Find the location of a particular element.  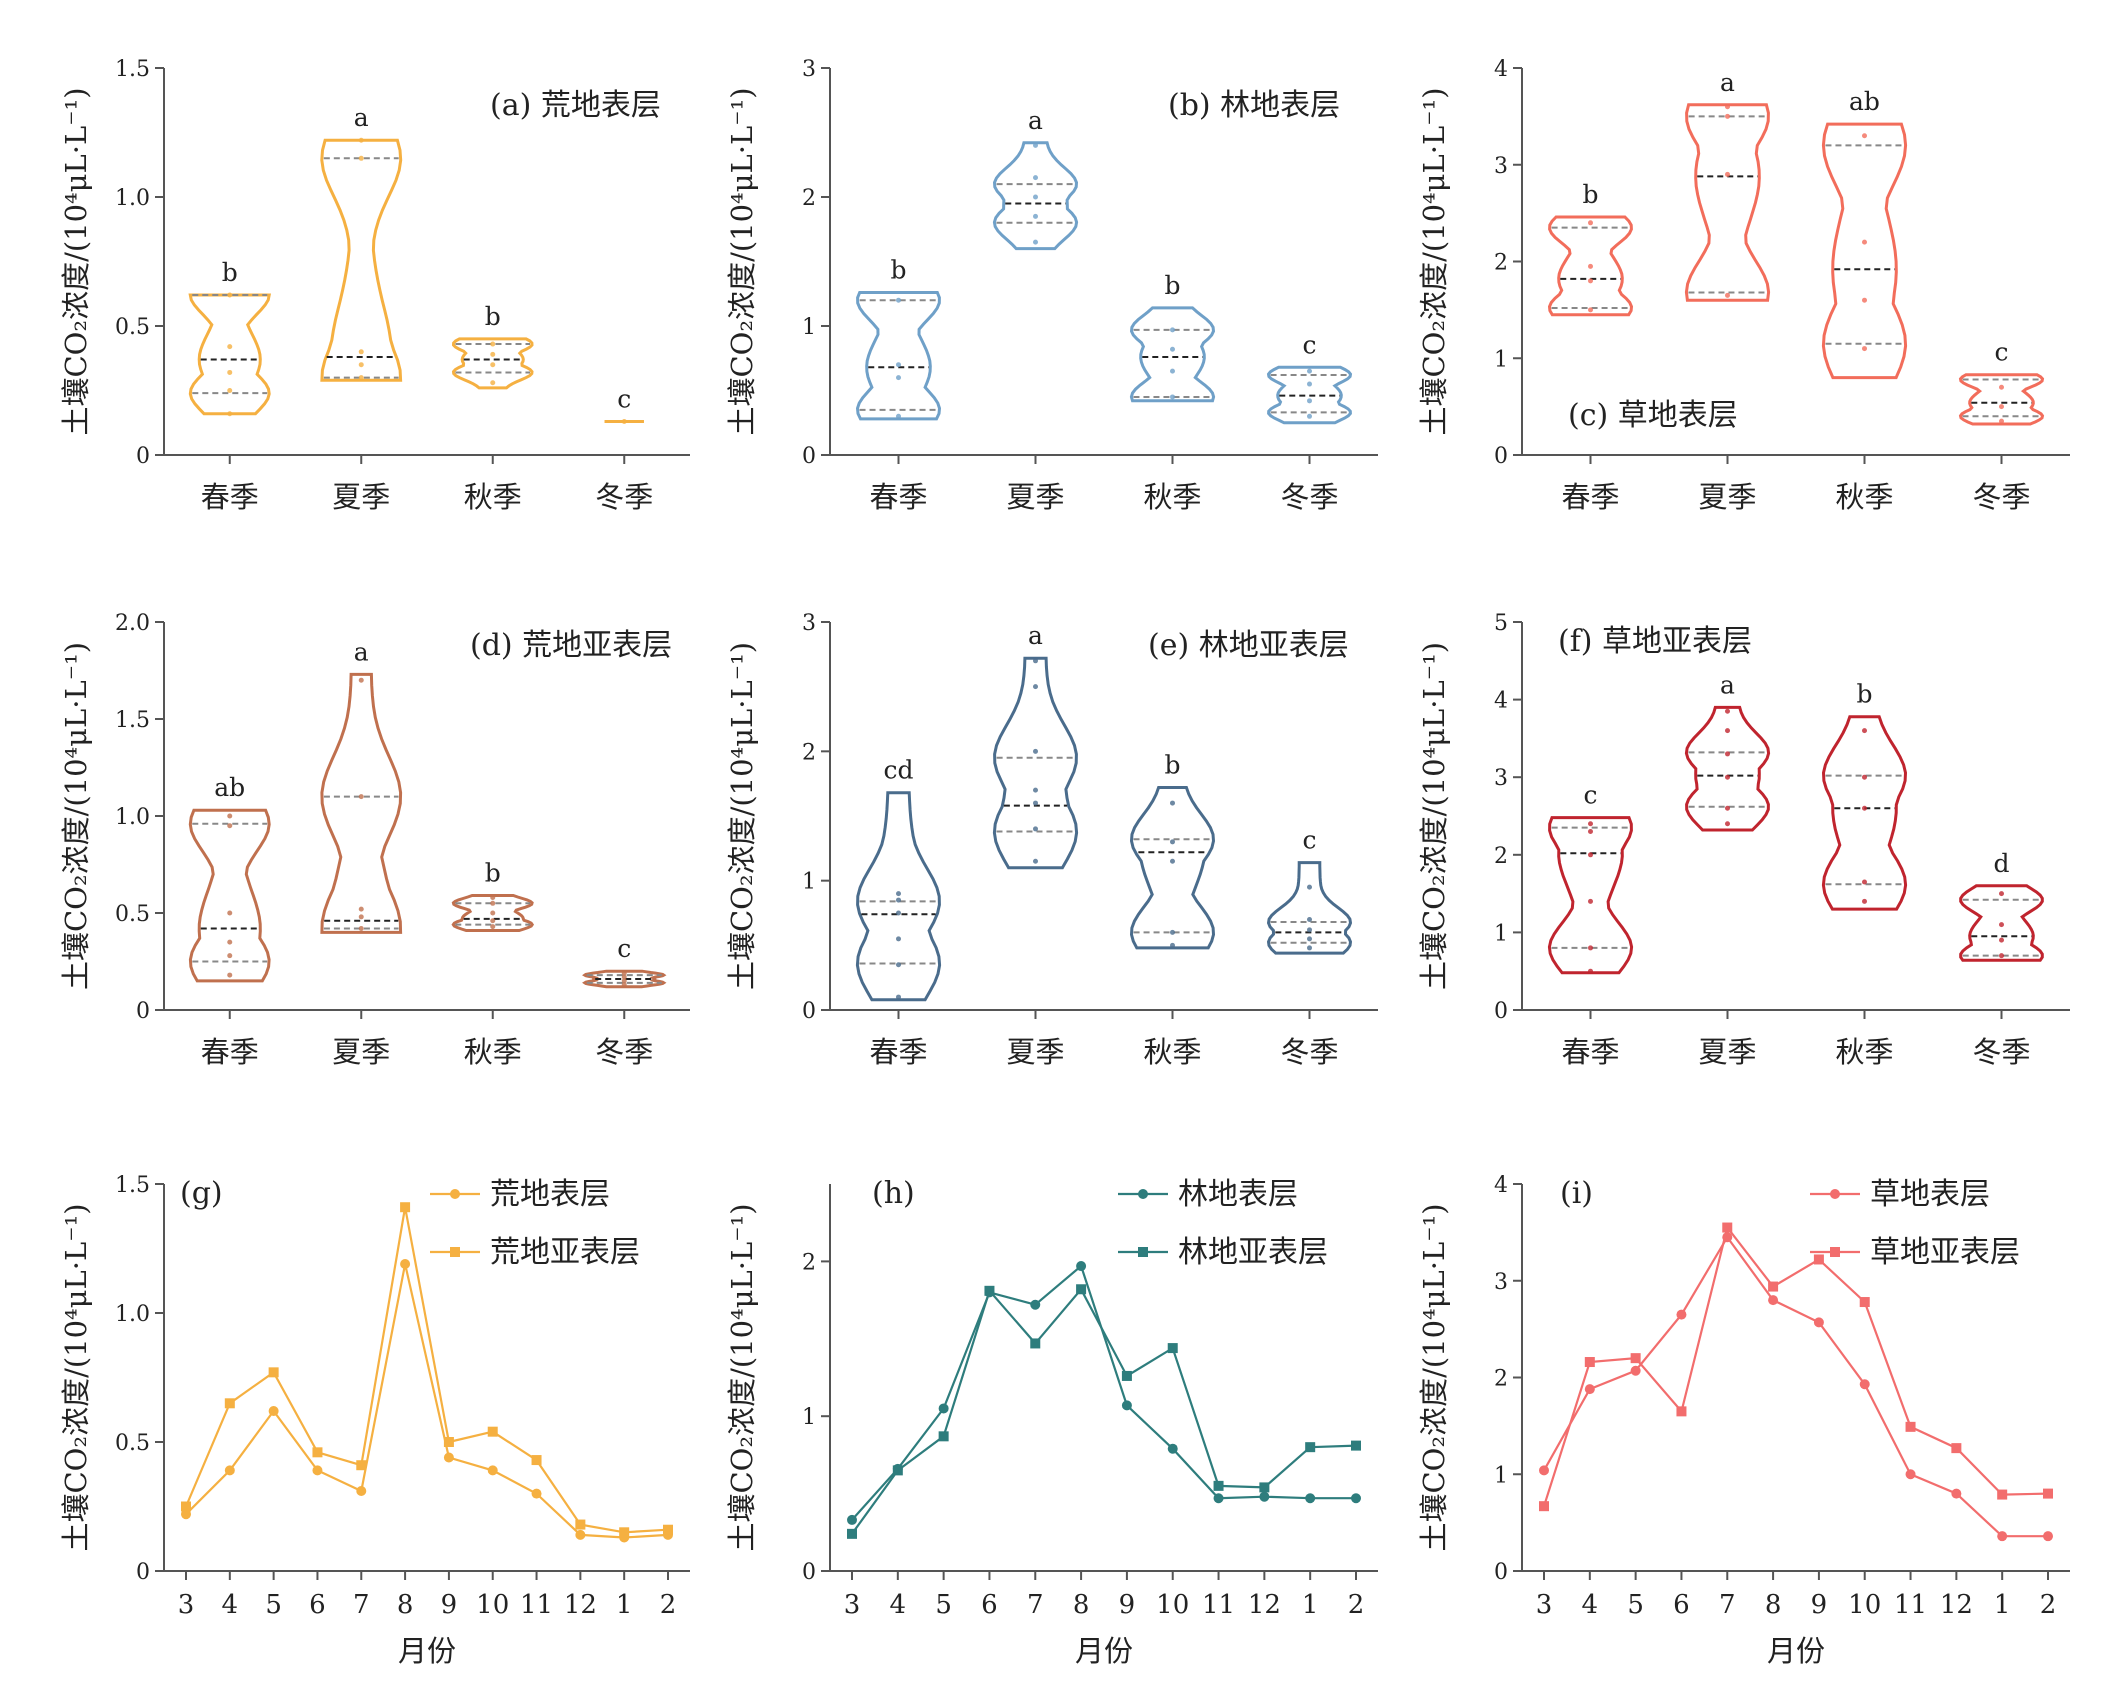

x-tick-label: 2 is located at coordinates (2048, 1605).